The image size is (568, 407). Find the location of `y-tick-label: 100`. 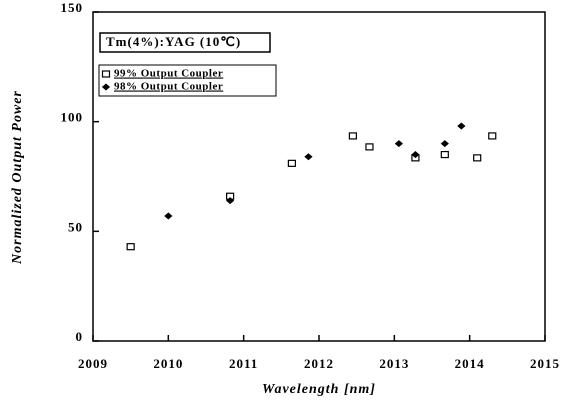

y-tick-label: 100 is located at coordinates (72, 117).